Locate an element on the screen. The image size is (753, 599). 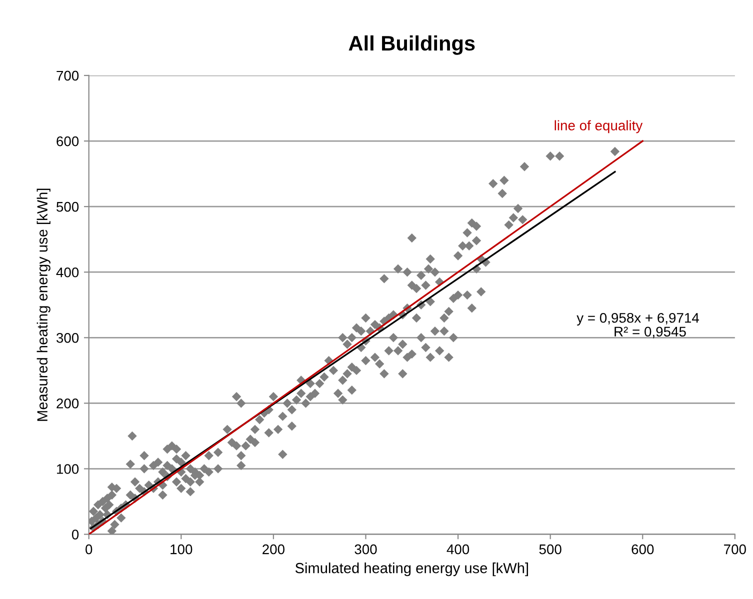
annotation: y = 0,958x + 6,9714 is located at coordinates (637, 319).